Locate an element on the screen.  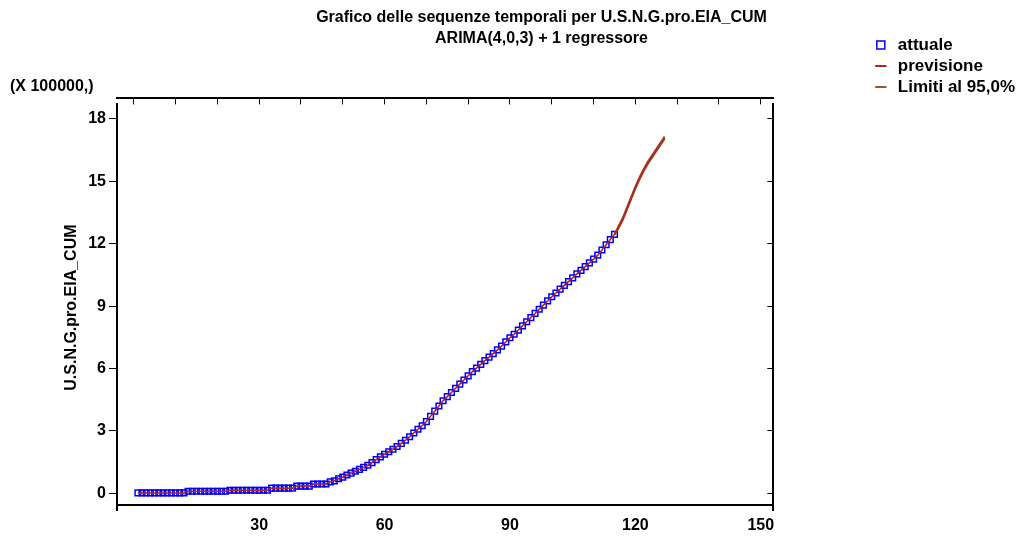
y-tick-label: 0 is located at coordinates (102, 492).